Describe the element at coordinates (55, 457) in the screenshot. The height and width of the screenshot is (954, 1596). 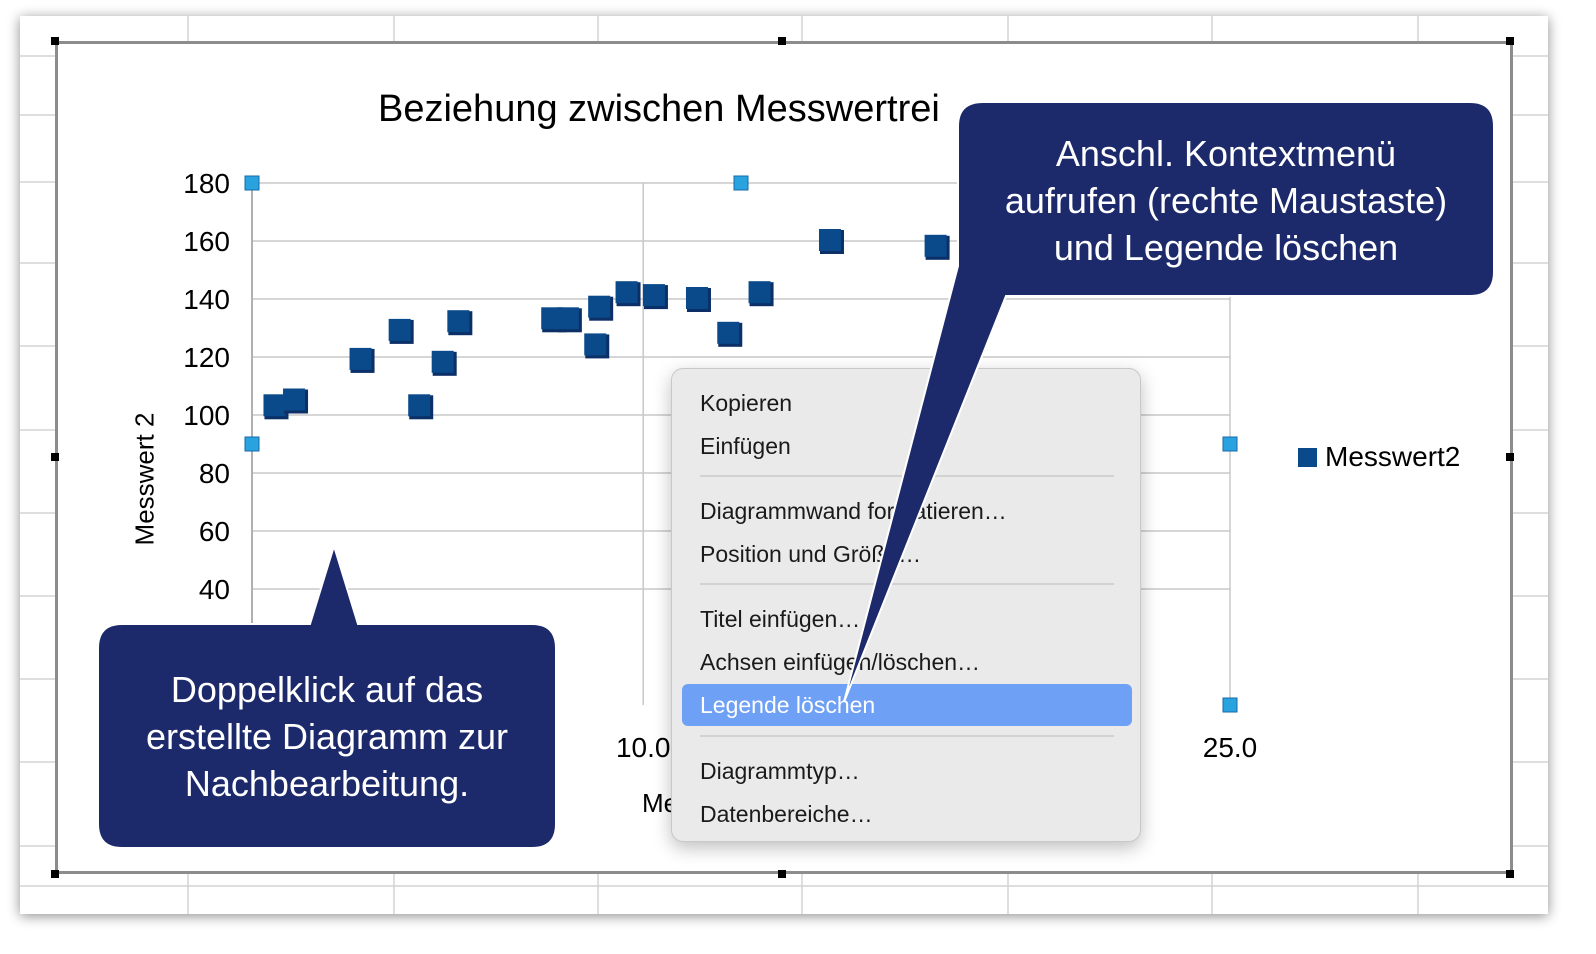
I see `resize-handle-left` at that location.